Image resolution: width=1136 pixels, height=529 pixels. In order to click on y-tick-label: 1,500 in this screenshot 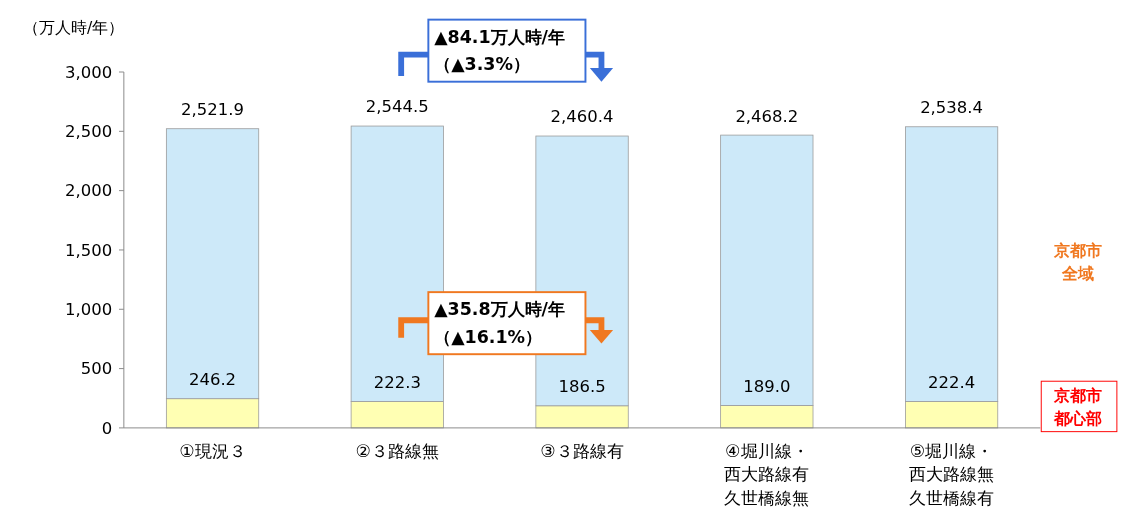, I will do `click(89, 250)`.